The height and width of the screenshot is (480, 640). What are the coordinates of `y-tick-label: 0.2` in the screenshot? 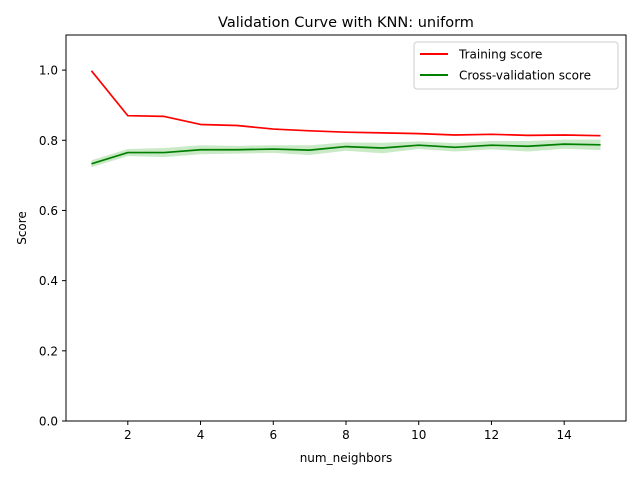 It's located at (48, 351).